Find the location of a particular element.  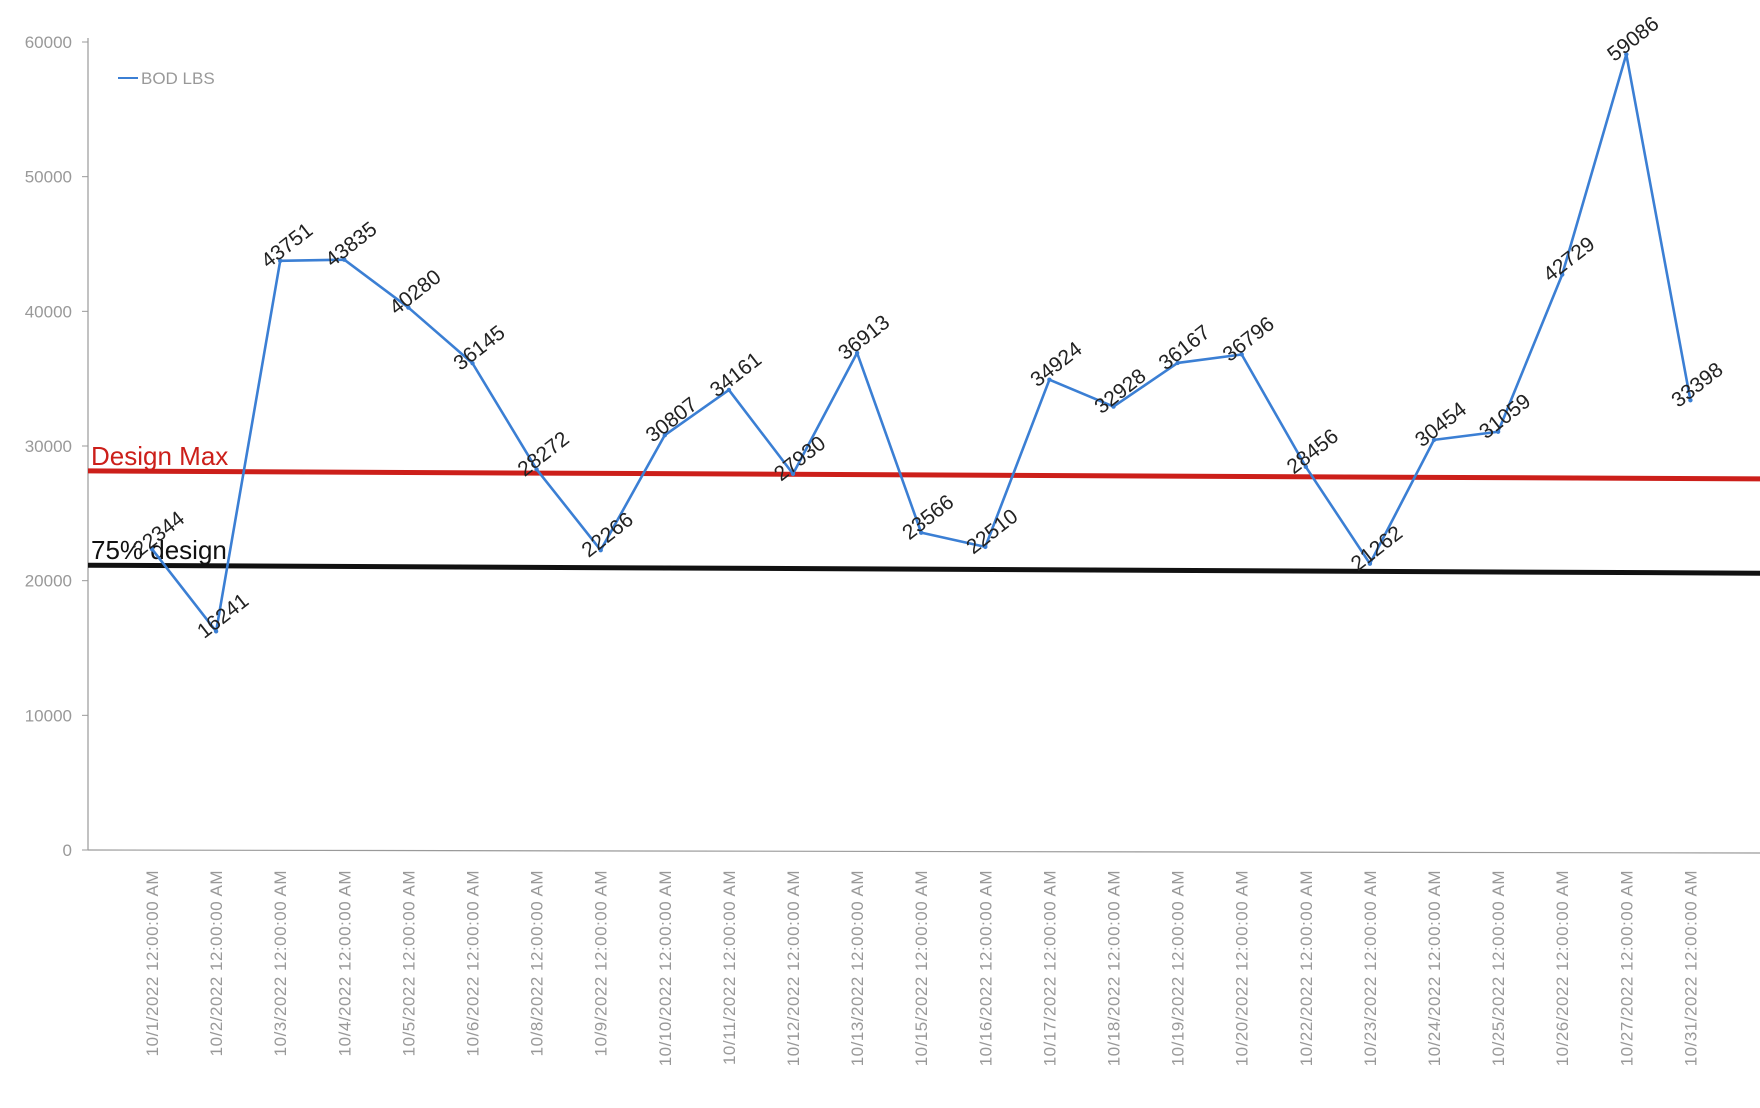

data-label: 22266 is located at coordinates (608, 535).